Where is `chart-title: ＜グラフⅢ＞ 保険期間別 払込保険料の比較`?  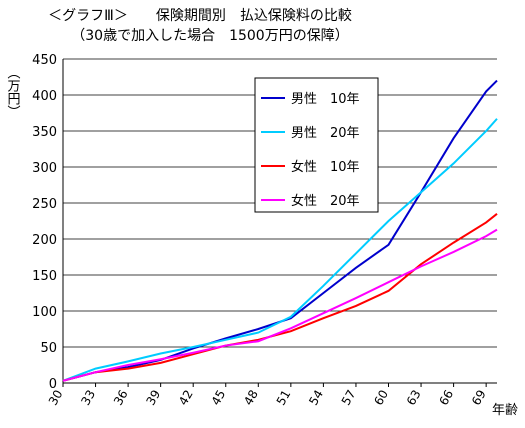 chart-title: ＜グラフⅢ＞ 保険期間別 払込保険料の比較 is located at coordinates (200, 16).